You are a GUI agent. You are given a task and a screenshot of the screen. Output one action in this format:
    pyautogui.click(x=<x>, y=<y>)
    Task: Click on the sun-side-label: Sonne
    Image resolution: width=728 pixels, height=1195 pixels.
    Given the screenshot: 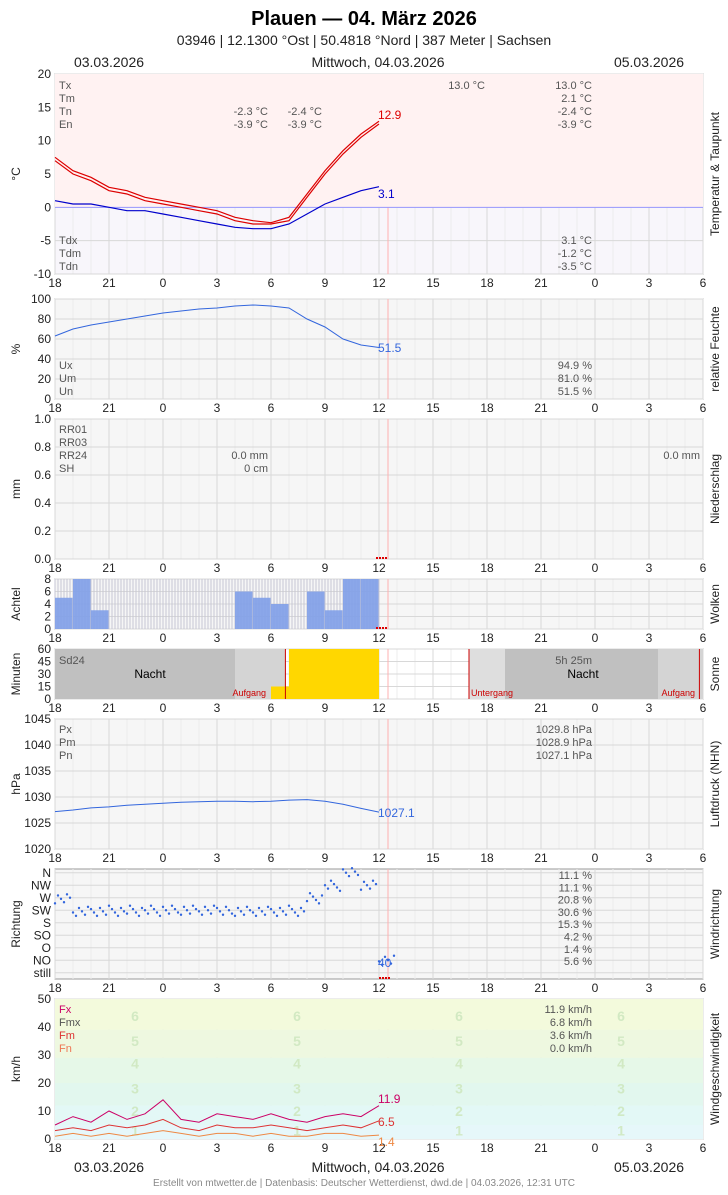 What is the action you would take?
    pyautogui.click(x=715, y=673)
    